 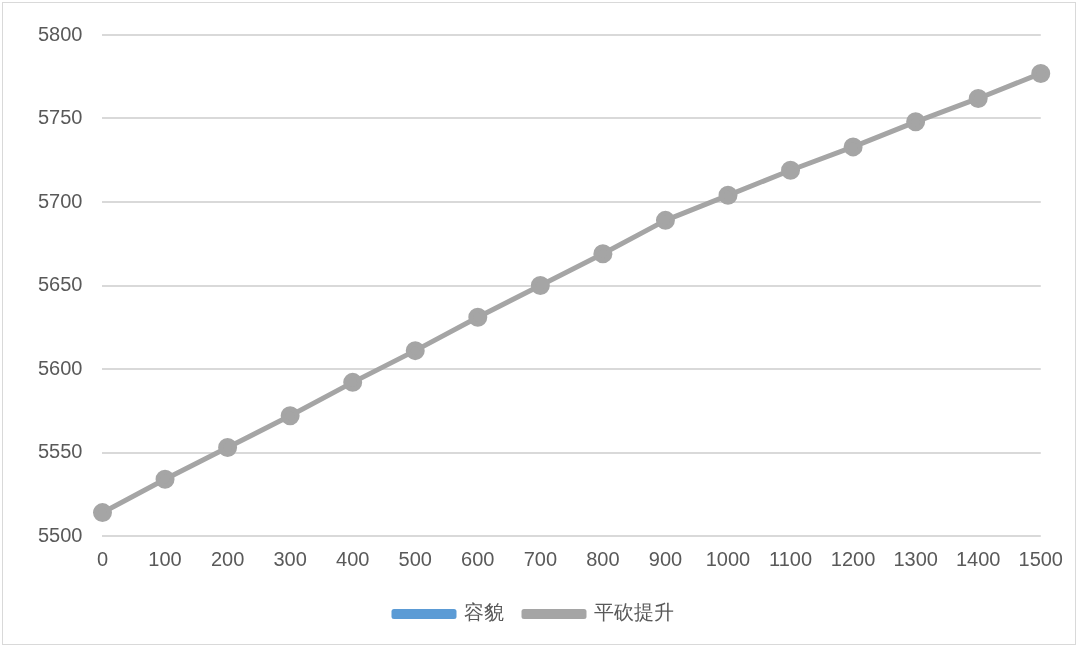 What do you see at coordinates (853, 558) in the screenshot?
I see `x-tick-label: 1200` at bounding box center [853, 558].